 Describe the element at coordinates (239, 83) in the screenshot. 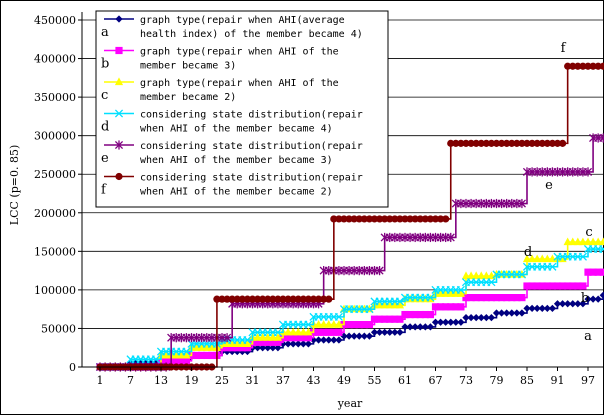

I see `legend-label-line: graph type(repair when AHI of the` at that location.